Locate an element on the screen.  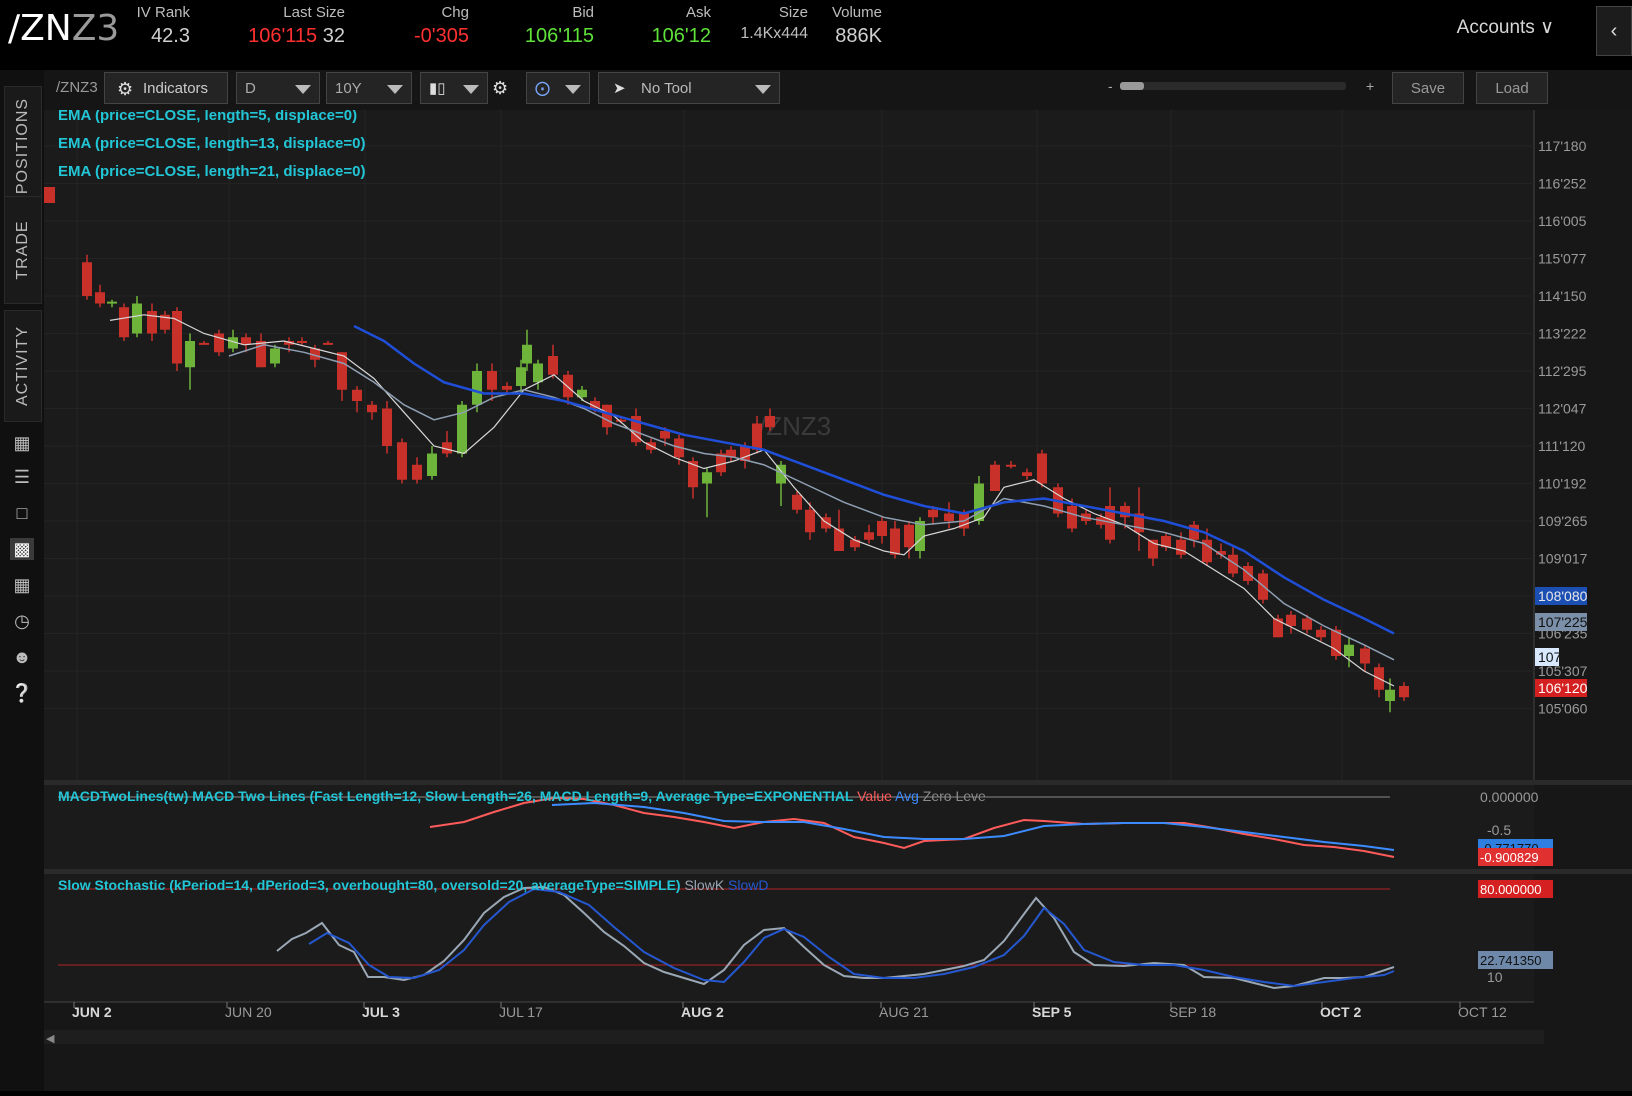
scroll-left-icon: ◀ is located at coordinates (50, 1039).